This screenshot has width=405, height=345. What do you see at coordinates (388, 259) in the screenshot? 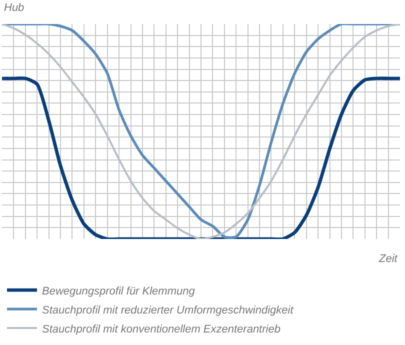
I see `x-axis-title: Zeit` at bounding box center [388, 259].